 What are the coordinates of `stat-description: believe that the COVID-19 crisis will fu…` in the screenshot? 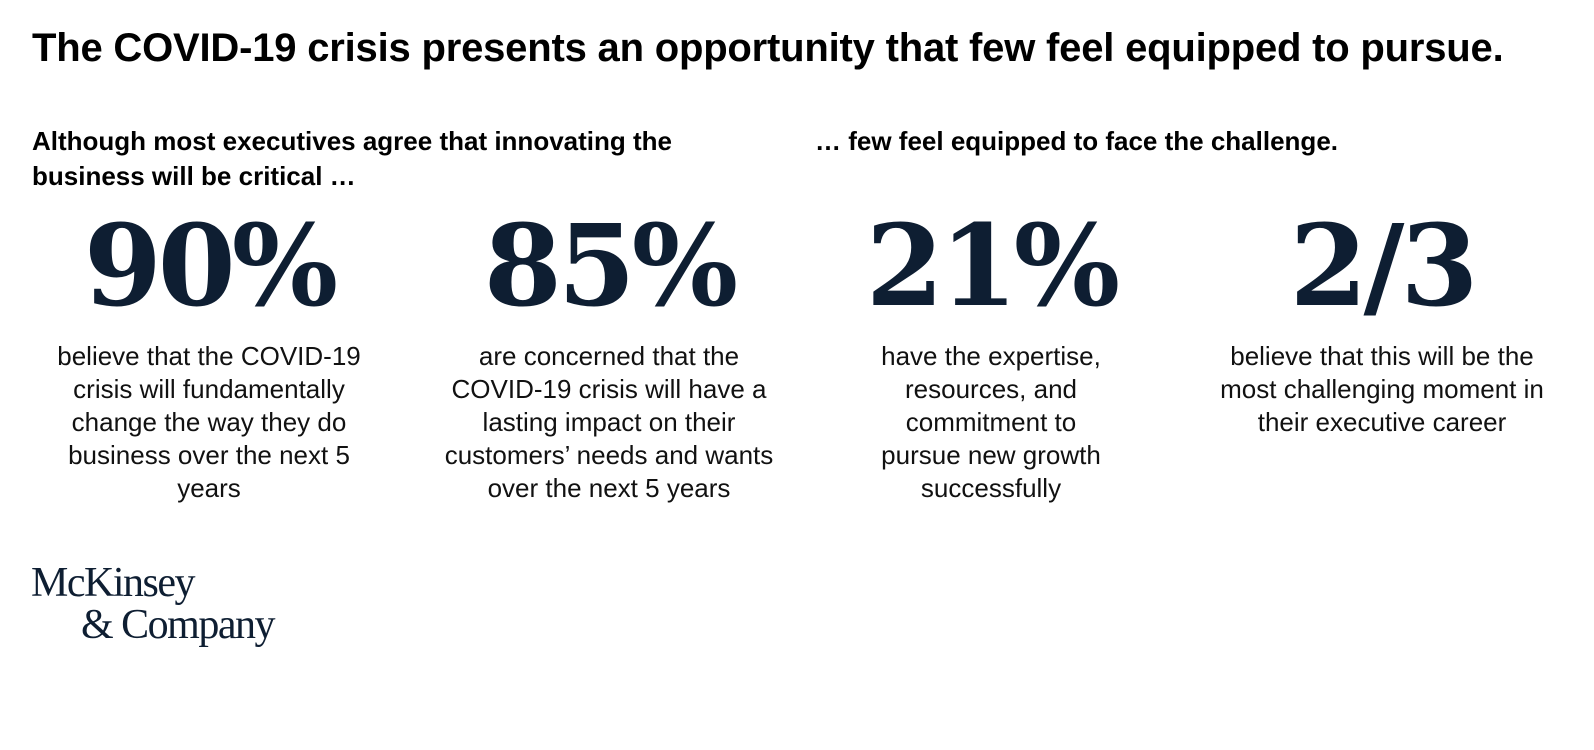 It's located at (209, 422).